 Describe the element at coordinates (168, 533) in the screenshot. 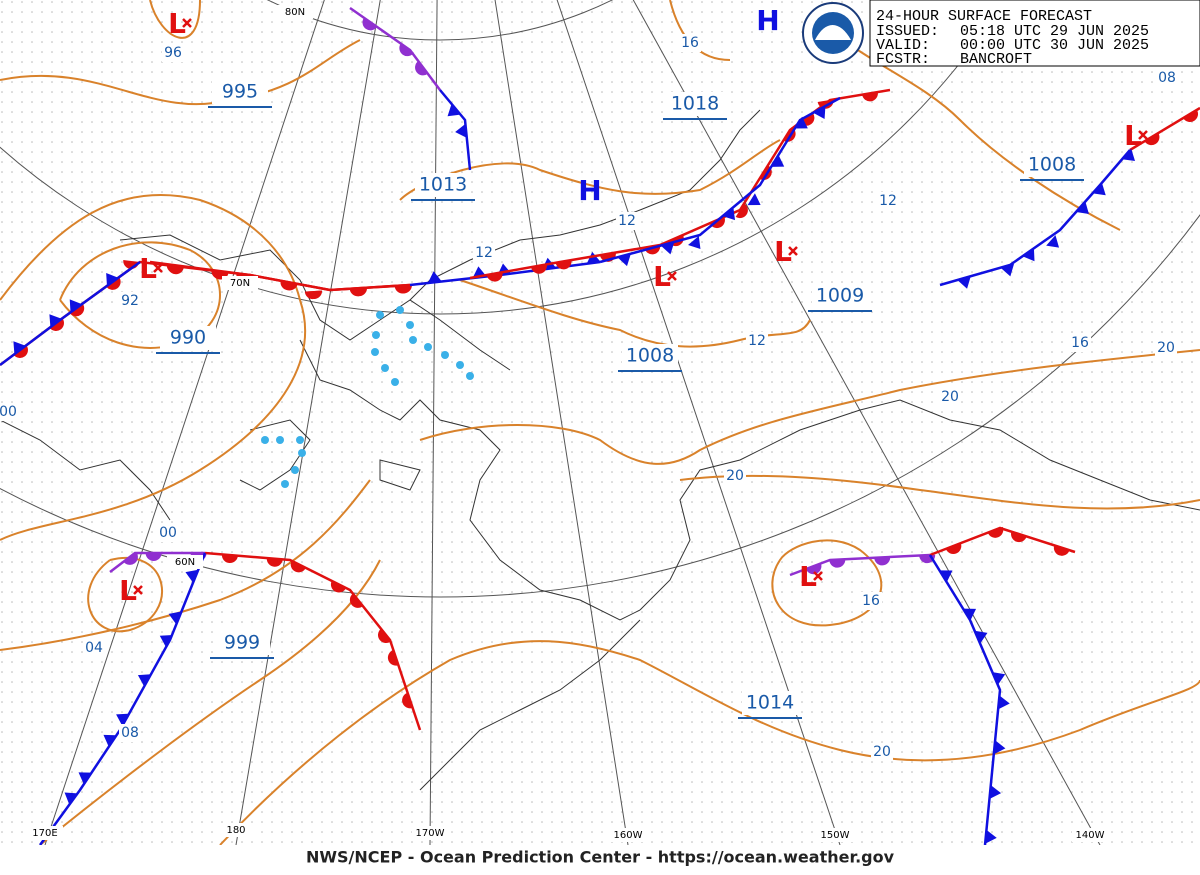

I see `isobar-label: 00` at that location.